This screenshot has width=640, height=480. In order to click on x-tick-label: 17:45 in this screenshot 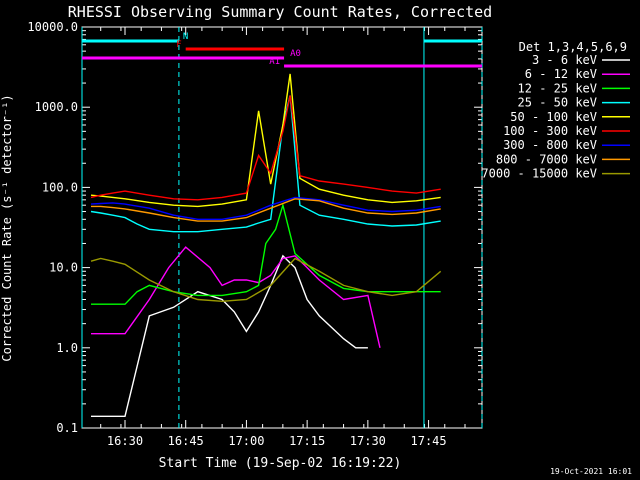, I will do `click(429, 441)`.